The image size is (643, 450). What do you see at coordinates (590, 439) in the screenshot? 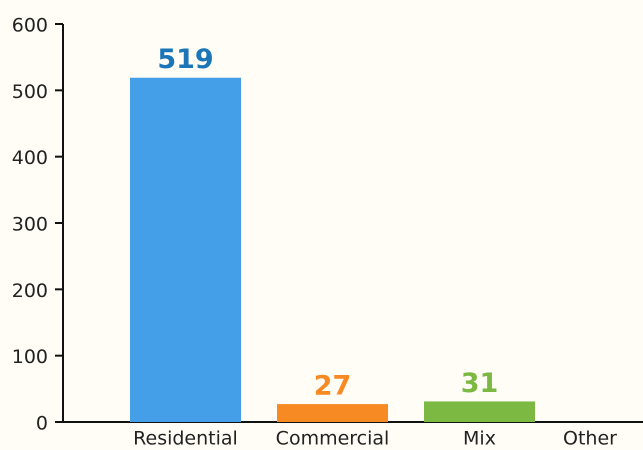
I see `x-tick-label: Other` at bounding box center [590, 439].